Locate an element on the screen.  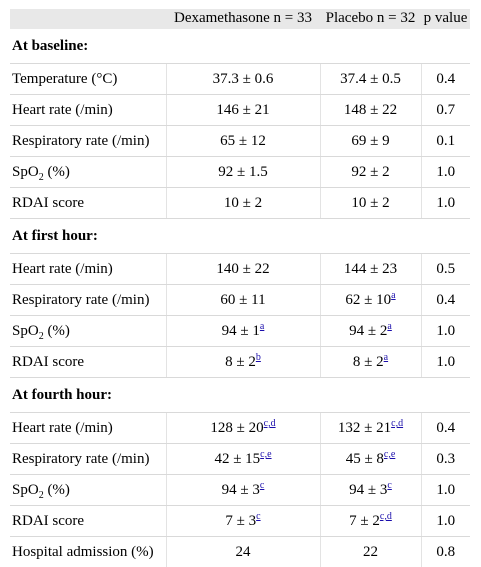
placebo-value-cell: 148 ± 22 is located at coordinates (370, 110).